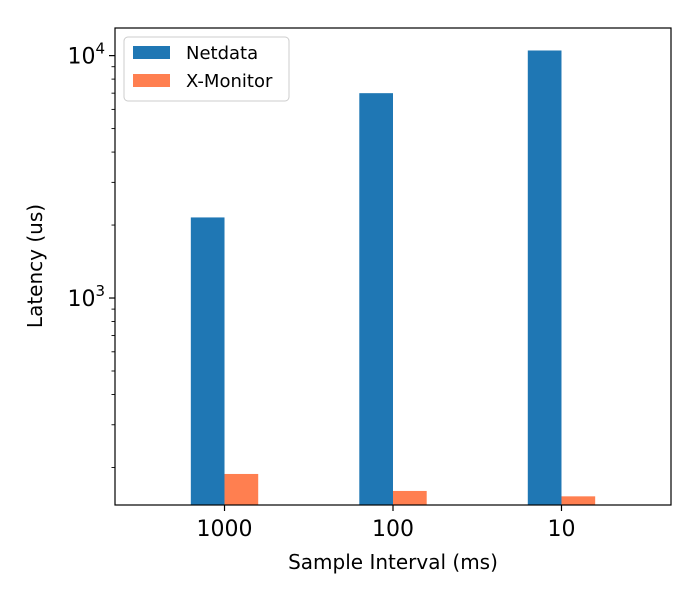 The width and height of the screenshot is (700, 600). Describe the element at coordinates (151, 52) in the screenshot. I see `legend-swatch-netdata` at that location.